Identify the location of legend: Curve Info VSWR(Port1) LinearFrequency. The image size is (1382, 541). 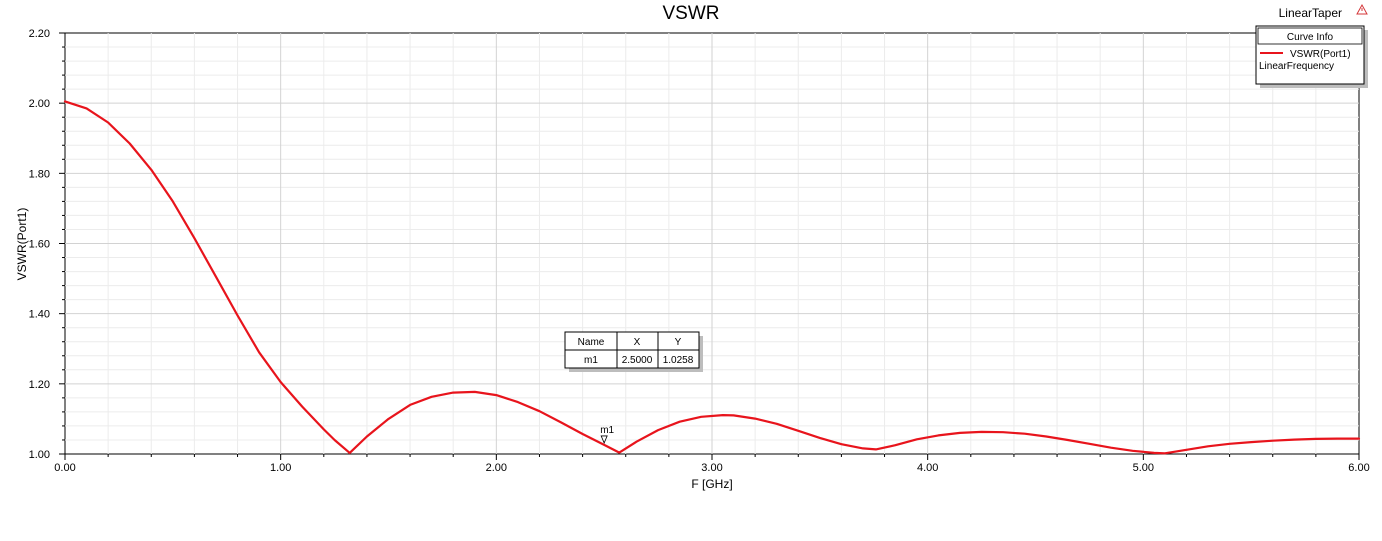
(1311, 56).